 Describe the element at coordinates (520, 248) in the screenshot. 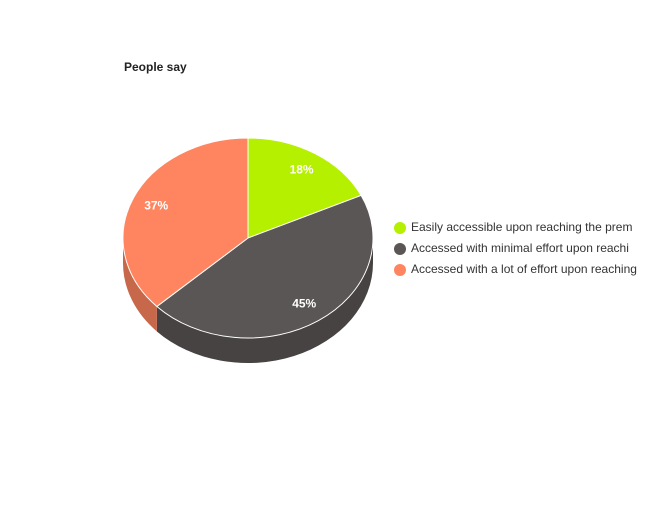

I see `legend-label: Accessed with minimal effort upon reachi` at that location.